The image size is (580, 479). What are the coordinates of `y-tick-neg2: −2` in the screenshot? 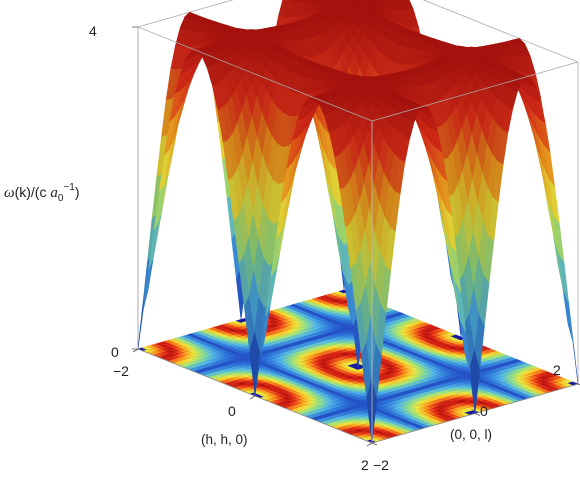 It's located at (381, 465).